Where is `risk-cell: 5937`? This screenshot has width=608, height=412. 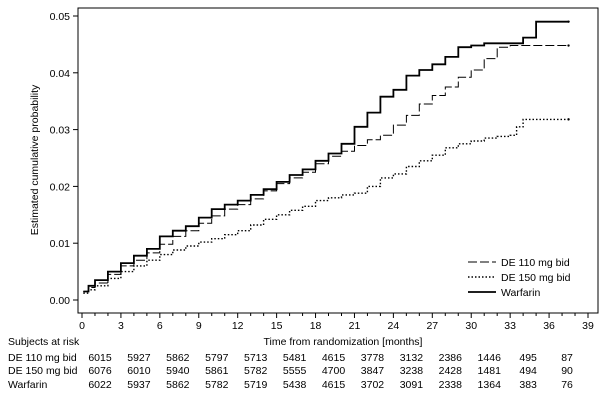 risk-cell: 5937 is located at coordinates (139, 385).